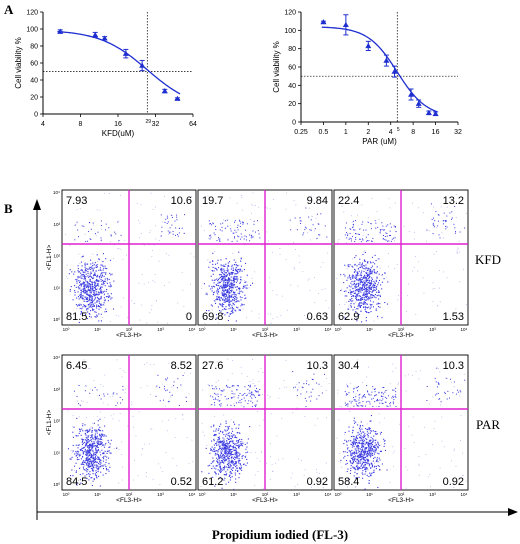 The height and width of the screenshot is (544, 520). What do you see at coordinates (202, 329) in the screenshot?
I see `x-tick-label: 10⁰` at bounding box center [202, 329].